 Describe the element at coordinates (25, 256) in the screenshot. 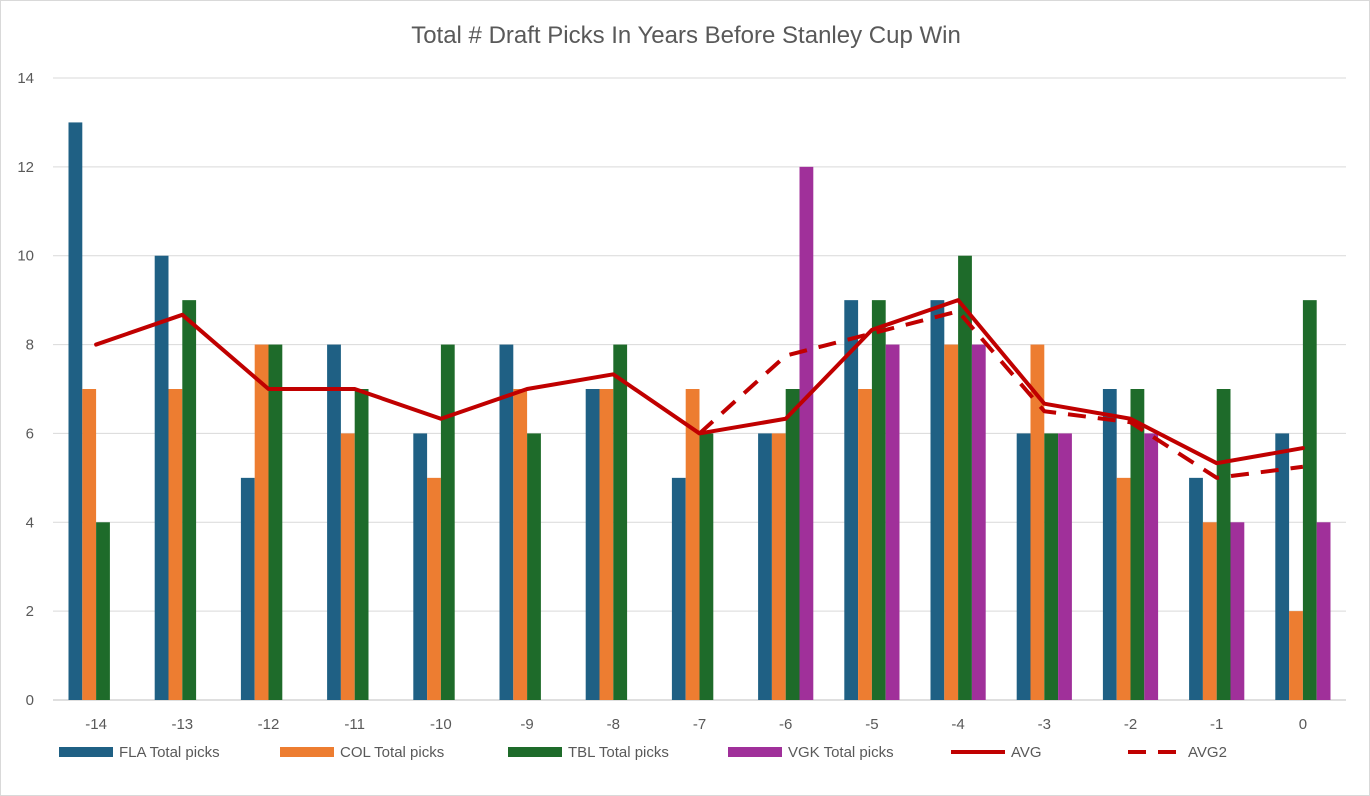

I see `y-tick-label: 10` at that location.